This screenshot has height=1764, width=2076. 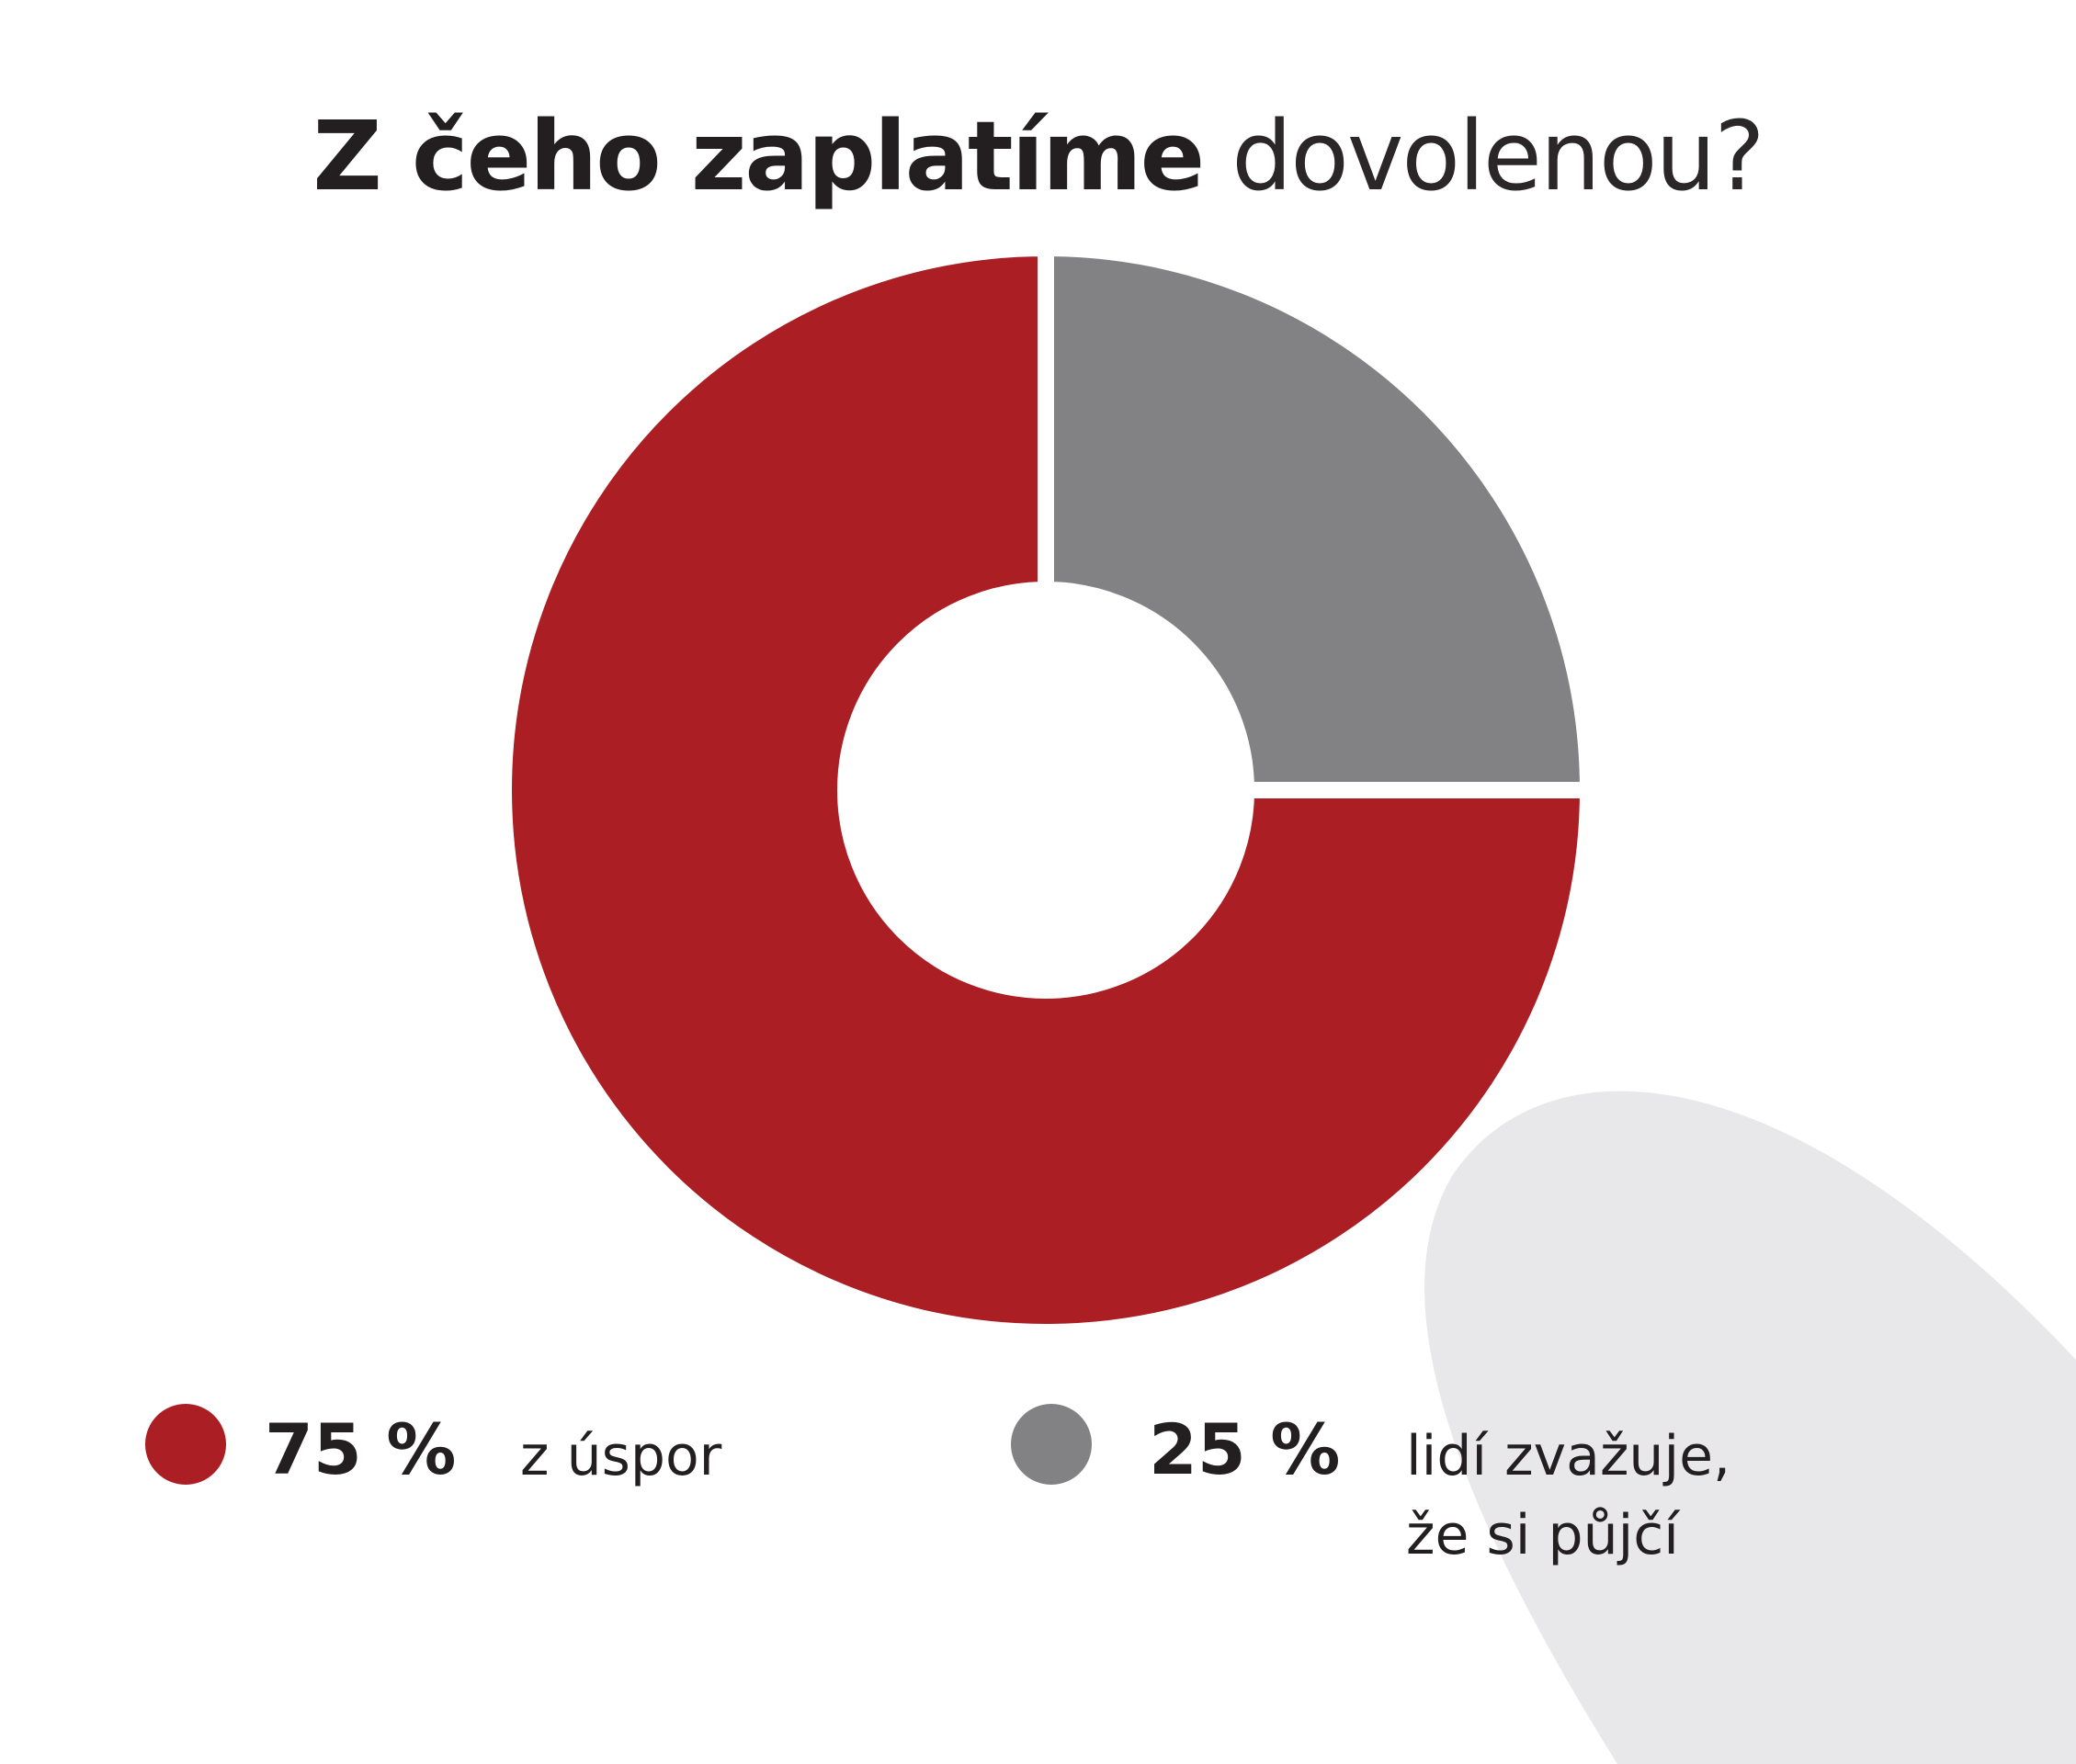 I want to click on decorative-gray-blob, so click(x=1750, y=1427).